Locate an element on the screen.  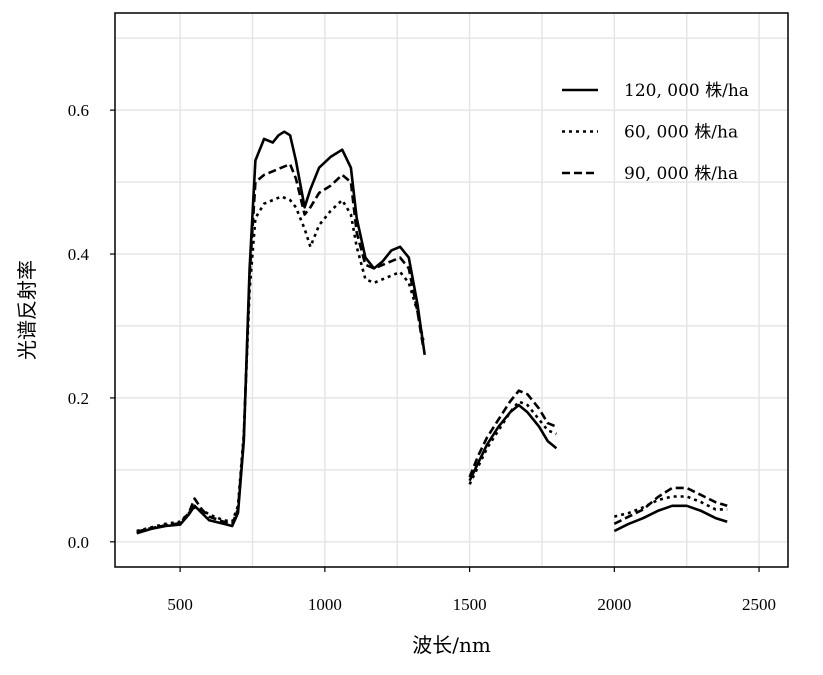
y-tick-label: 0.2 is located at coordinates (78, 398).